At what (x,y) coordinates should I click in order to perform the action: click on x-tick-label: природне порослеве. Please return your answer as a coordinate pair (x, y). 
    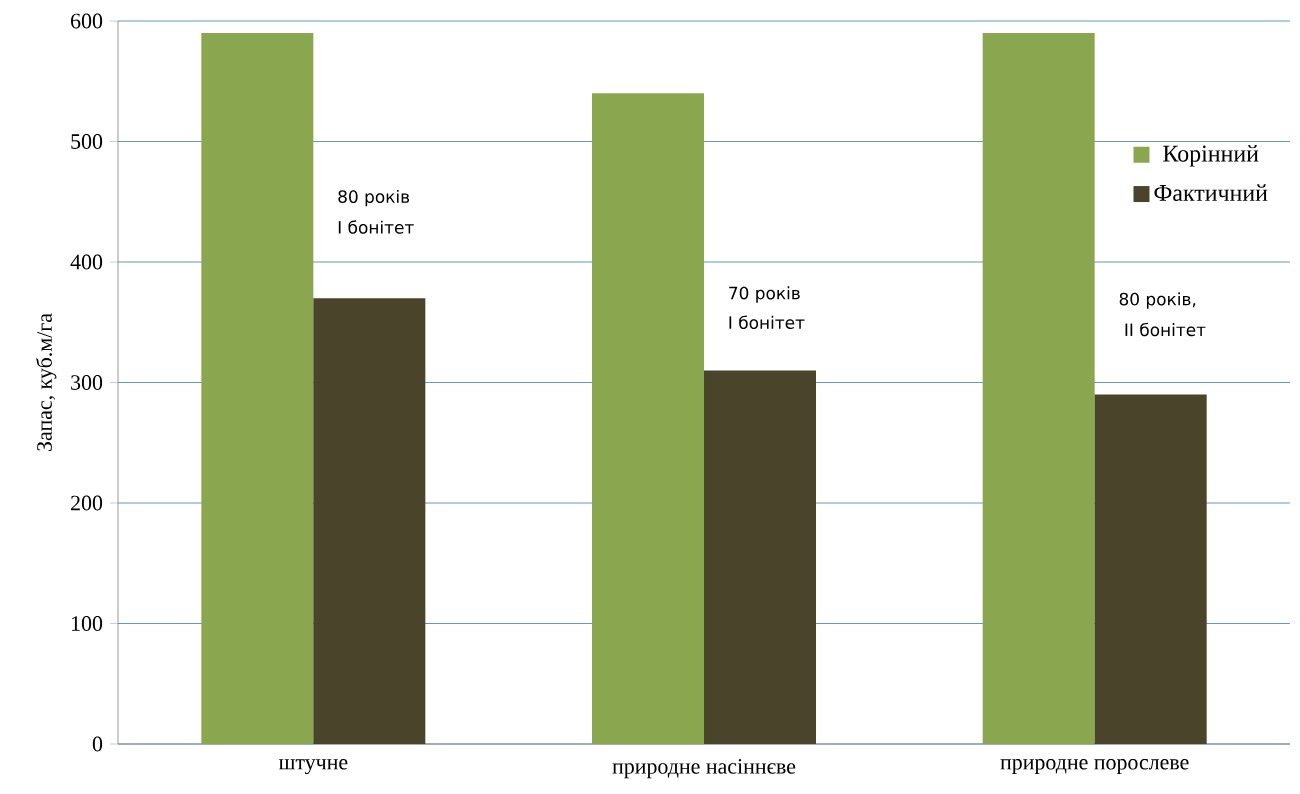
    Looking at the image, I should click on (1094, 767).